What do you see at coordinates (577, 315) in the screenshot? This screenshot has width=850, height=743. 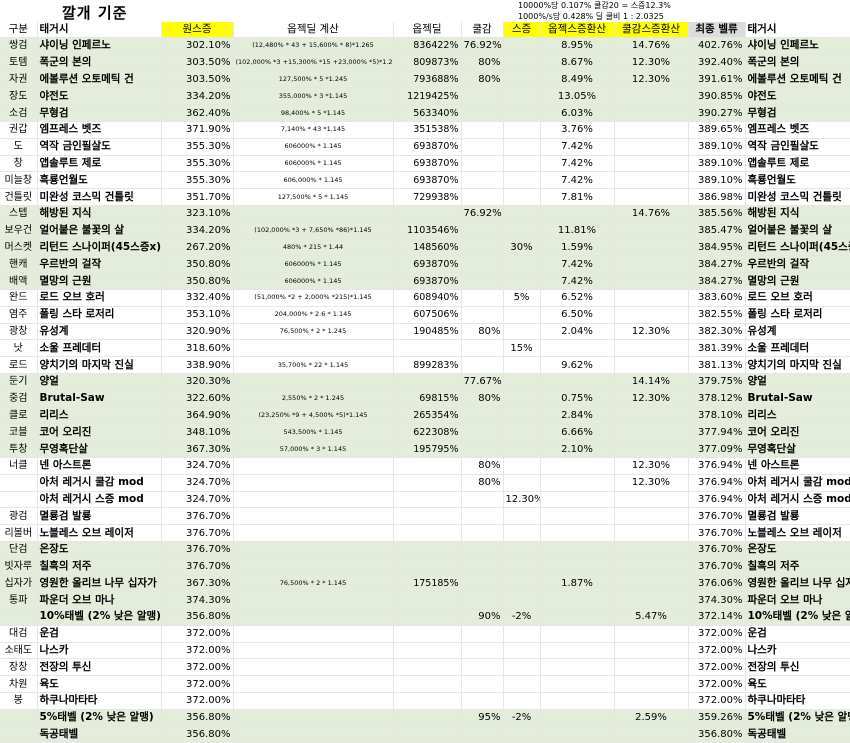 I see `cell-obj-conv: 6.50%` at bounding box center [577, 315].